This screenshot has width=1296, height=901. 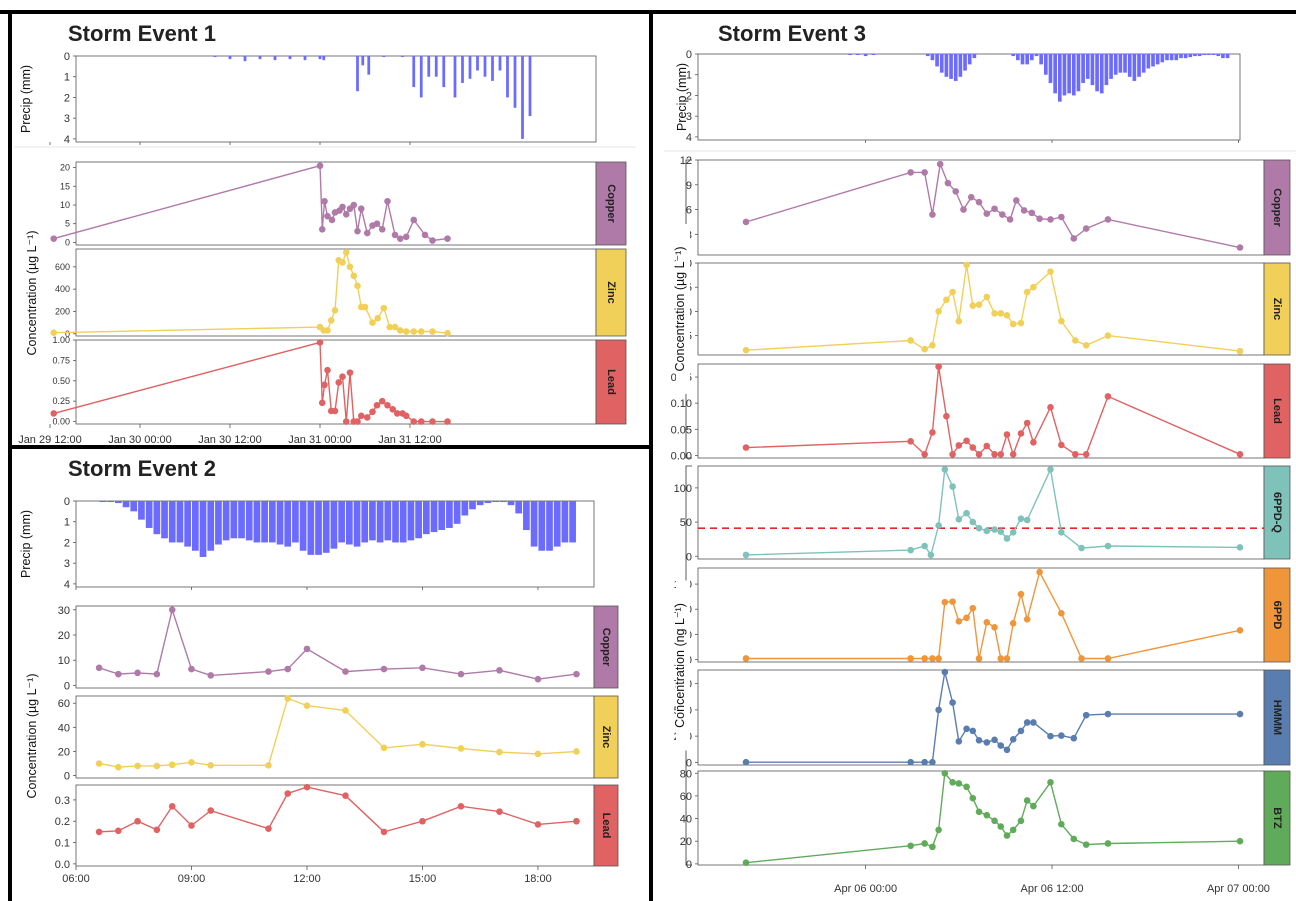 I want to click on precip-y-tick-label: 1, so click(x=689, y=76).